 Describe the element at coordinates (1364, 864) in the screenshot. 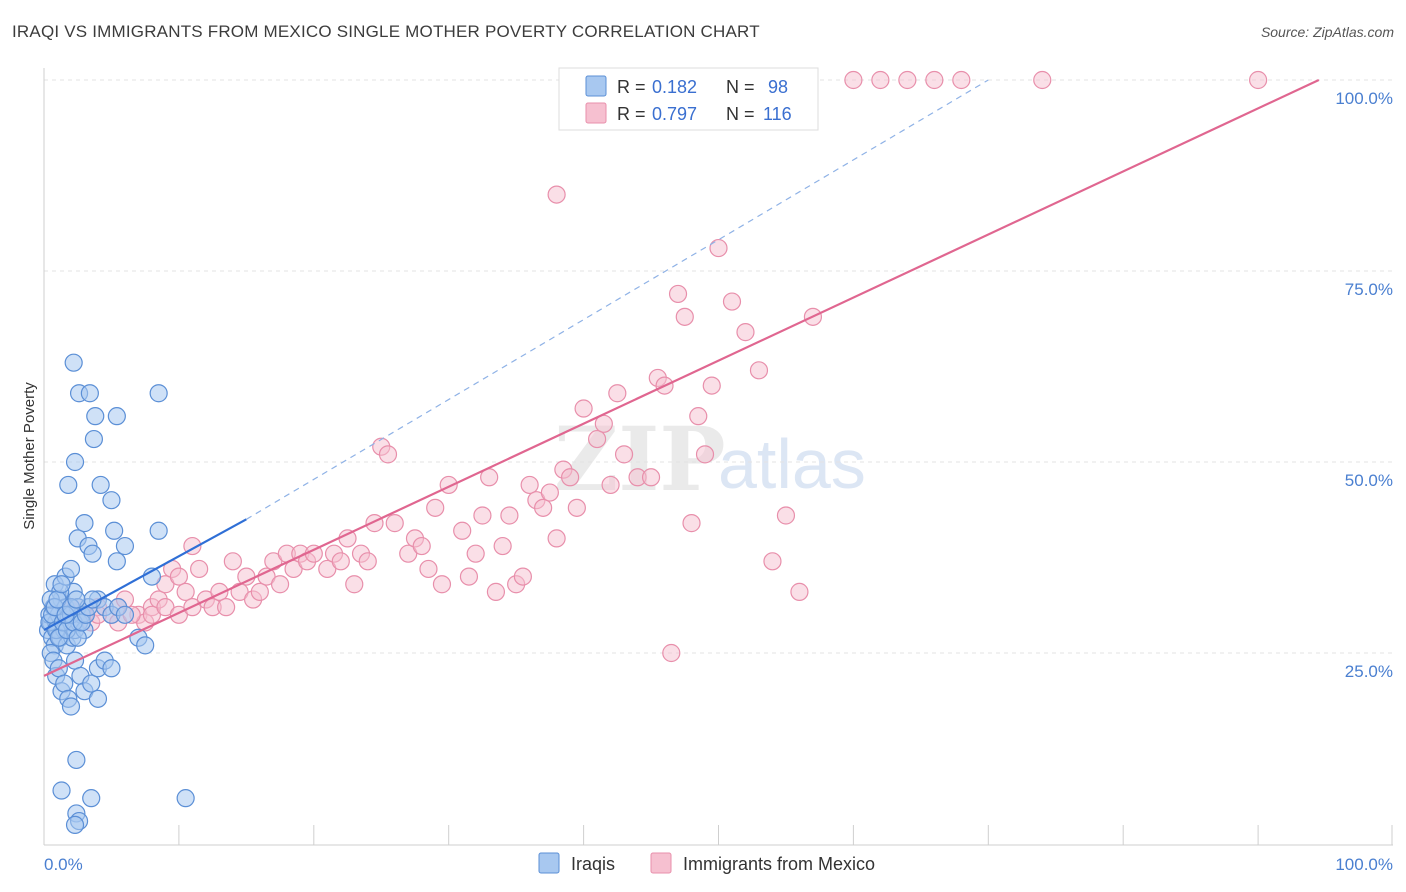

I see `x-tick-label-max: 100.0%` at that location.